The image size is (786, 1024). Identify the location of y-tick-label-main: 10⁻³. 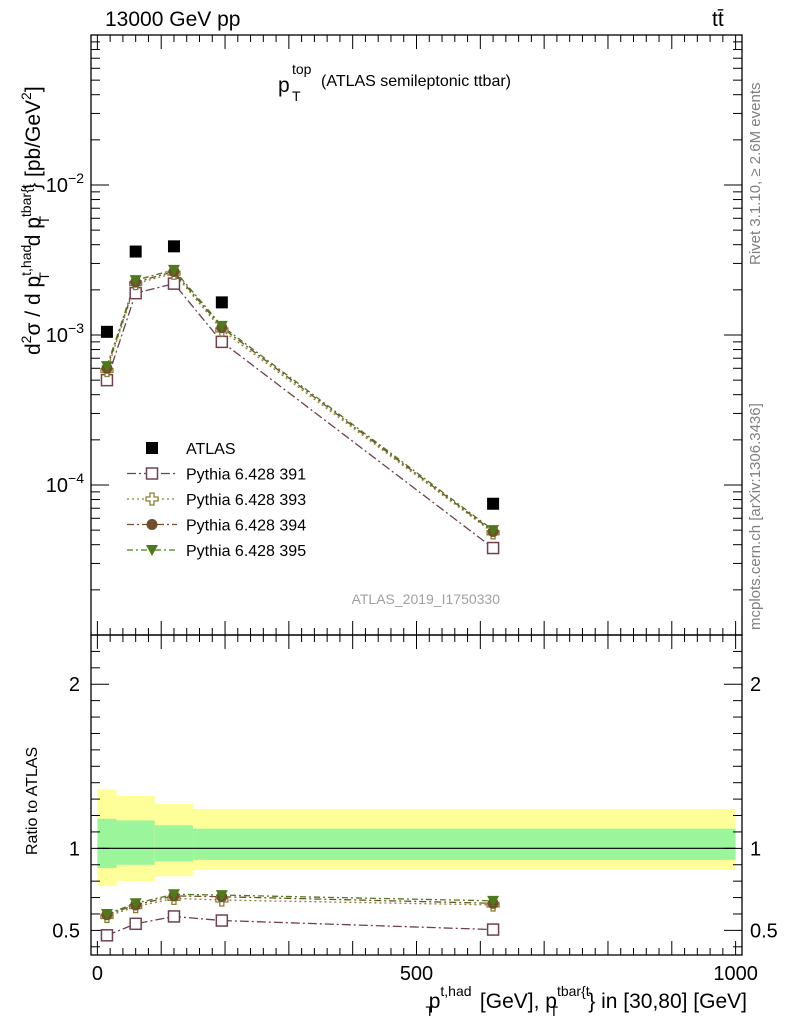
(65, 333).